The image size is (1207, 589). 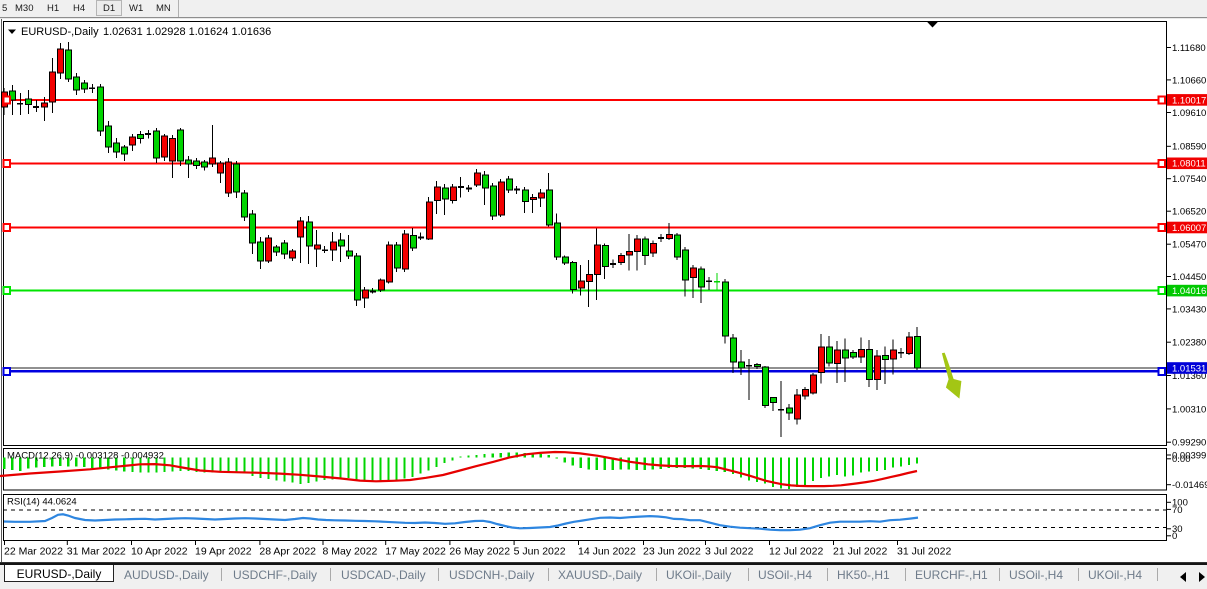 I want to click on svg-text:1.02631 1.02928 1.01624 1.0163: 1.02631 1.02928 1.01624 1.01636, so click(x=187, y=32).